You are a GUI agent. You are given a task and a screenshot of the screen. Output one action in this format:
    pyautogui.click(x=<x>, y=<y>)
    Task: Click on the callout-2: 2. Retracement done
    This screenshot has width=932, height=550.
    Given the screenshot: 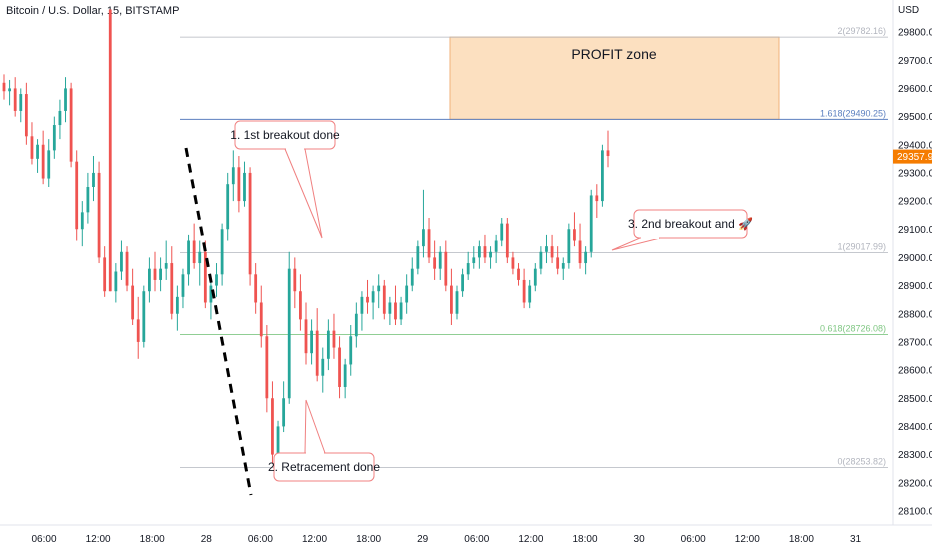 What is the action you would take?
    pyautogui.click(x=324, y=440)
    